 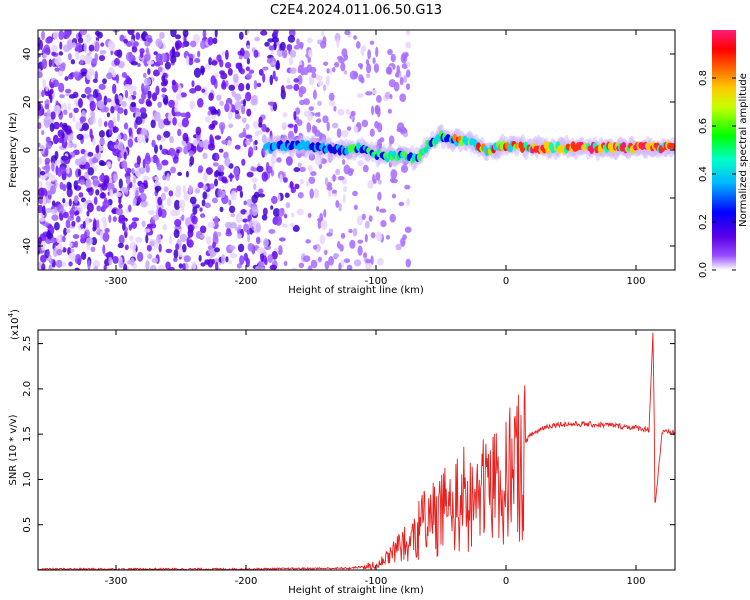 What do you see at coordinates (15, 311) in the screenshot?
I see `snr-multiplier-close: )` at bounding box center [15, 311].